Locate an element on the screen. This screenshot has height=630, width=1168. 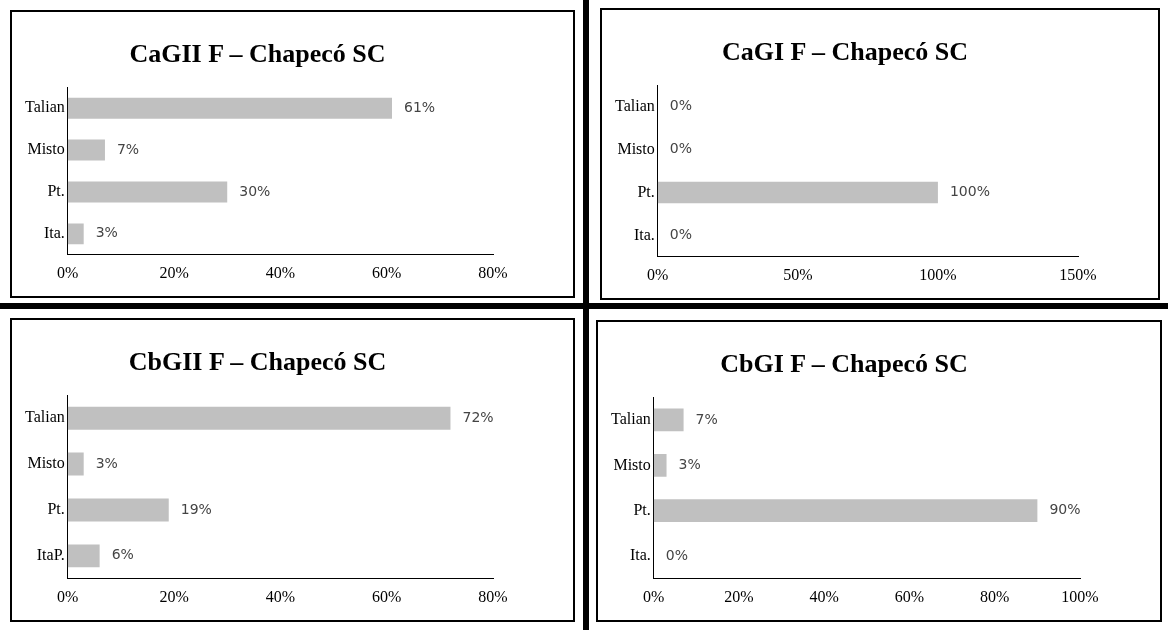
x-tick-label: 150% is located at coordinates (1078, 274).